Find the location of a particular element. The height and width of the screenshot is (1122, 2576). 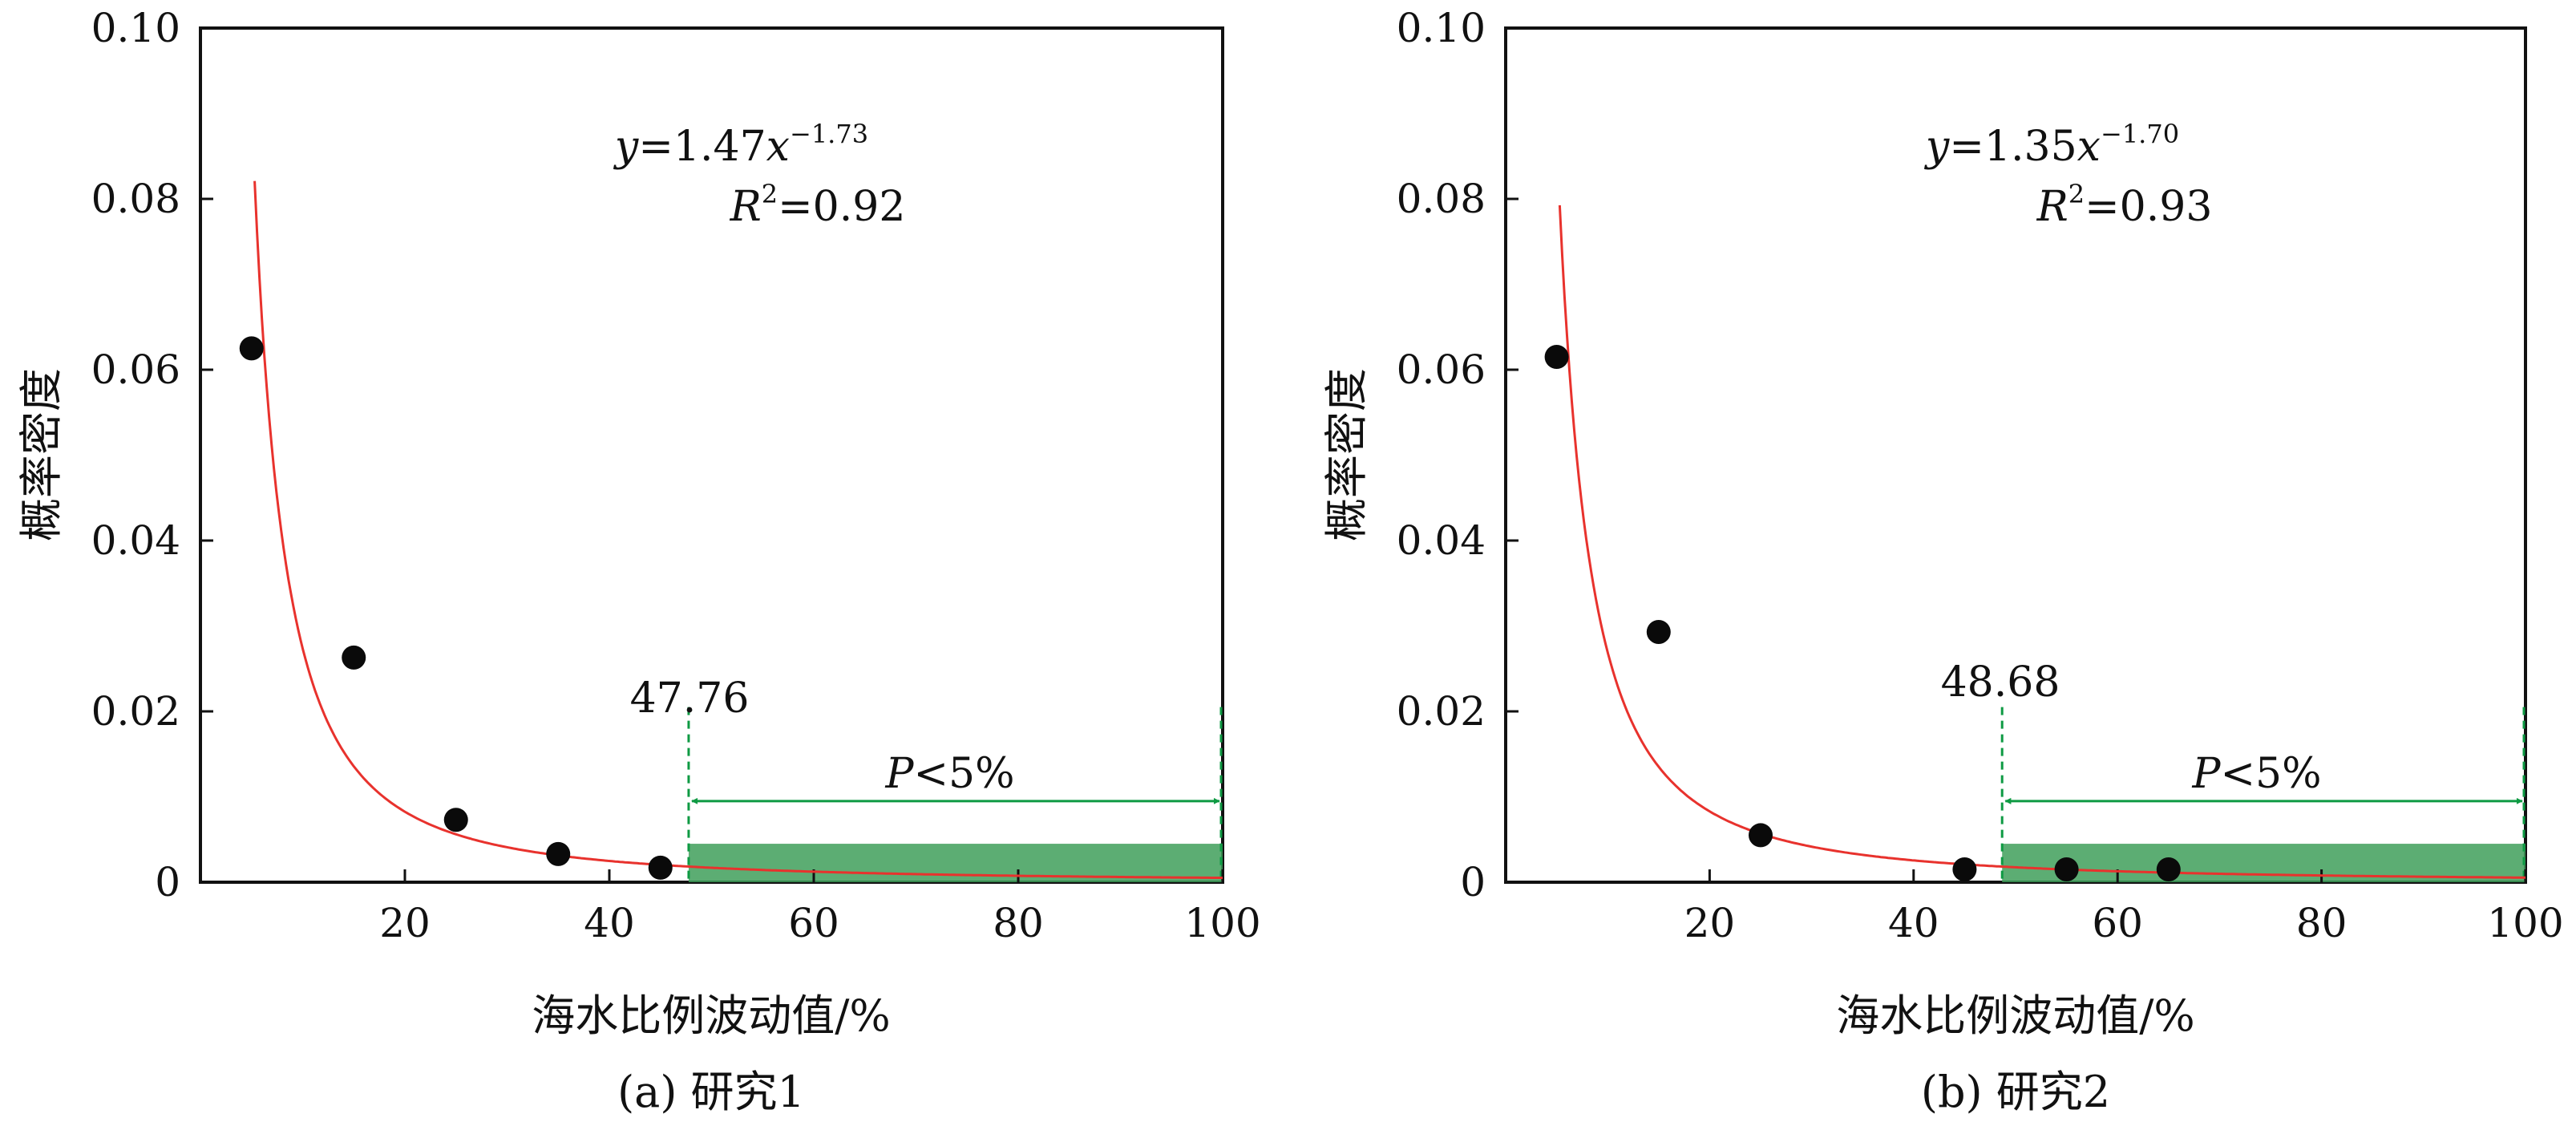

panel-a-eq-exponent: −1.73 is located at coordinates (829, 134).